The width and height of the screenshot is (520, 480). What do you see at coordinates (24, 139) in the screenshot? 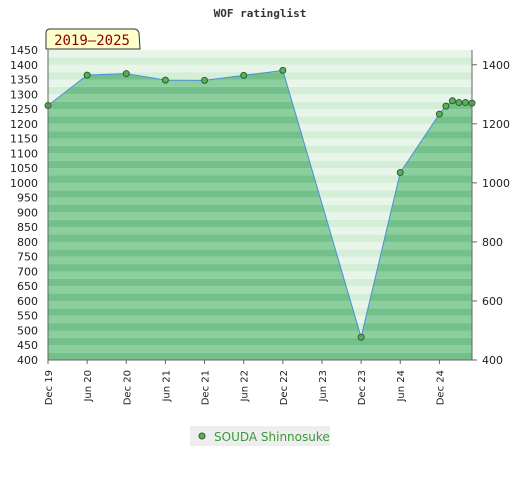
I see `y-left-tick-label: 1150` at bounding box center [24, 139].